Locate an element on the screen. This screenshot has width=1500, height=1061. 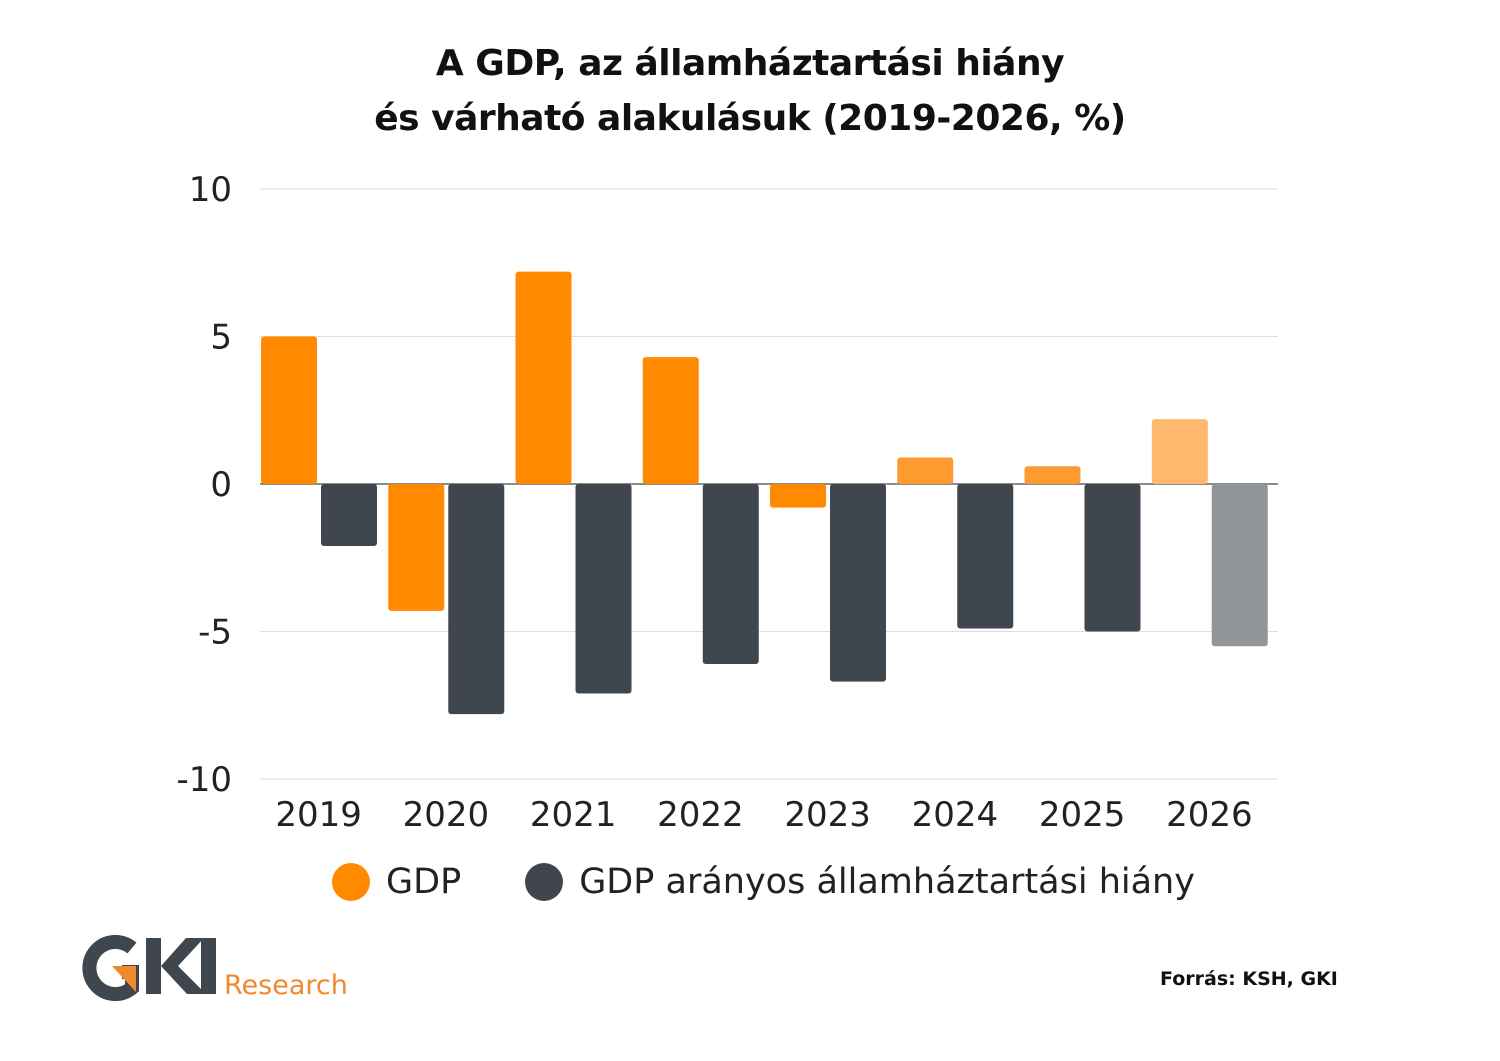
bar-deficit-2022 is located at coordinates (730, 574).